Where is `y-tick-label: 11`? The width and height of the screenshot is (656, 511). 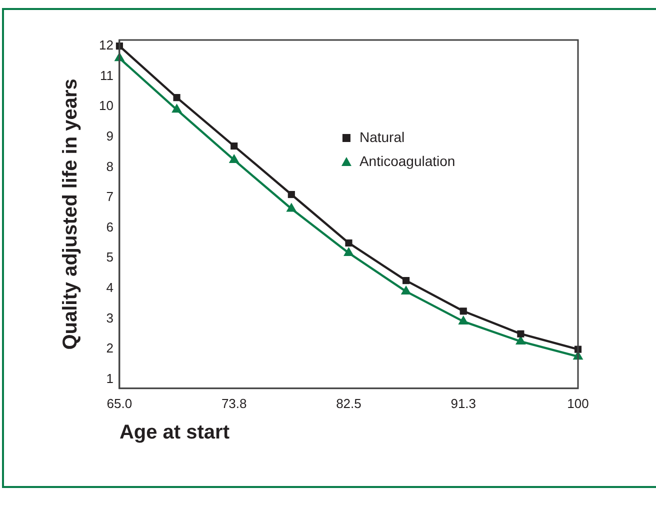 y-tick-label: 11 is located at coordinates (107, 75).